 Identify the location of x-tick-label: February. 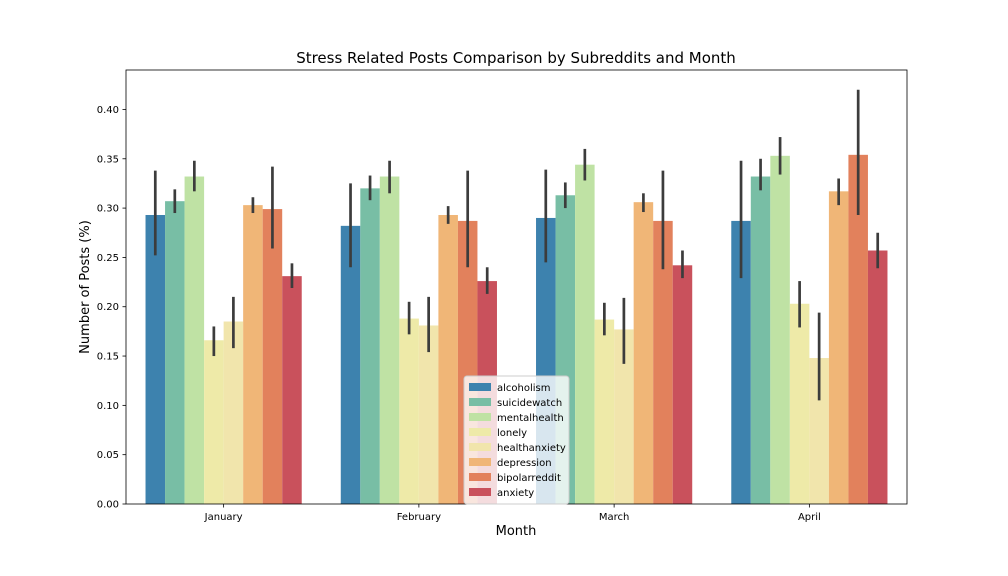
(419, 517).